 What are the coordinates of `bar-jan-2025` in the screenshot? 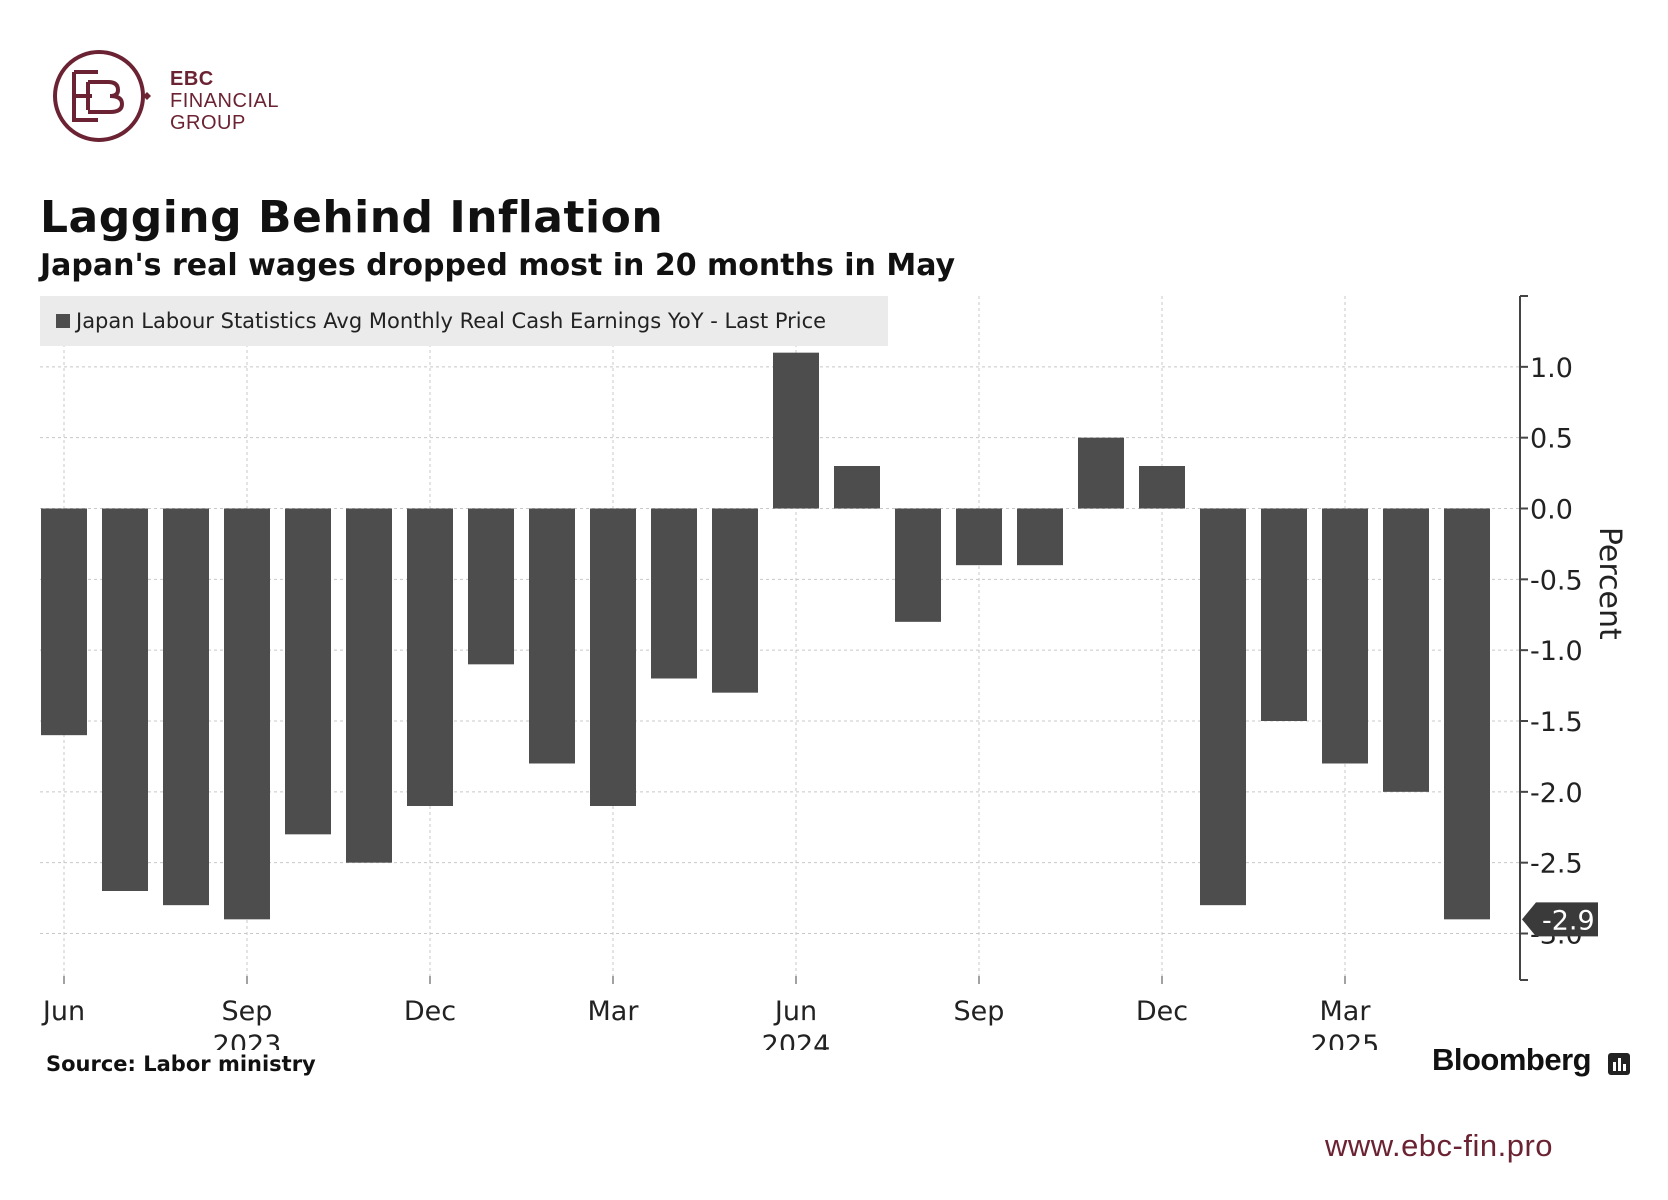 It's located at (1223, 707).